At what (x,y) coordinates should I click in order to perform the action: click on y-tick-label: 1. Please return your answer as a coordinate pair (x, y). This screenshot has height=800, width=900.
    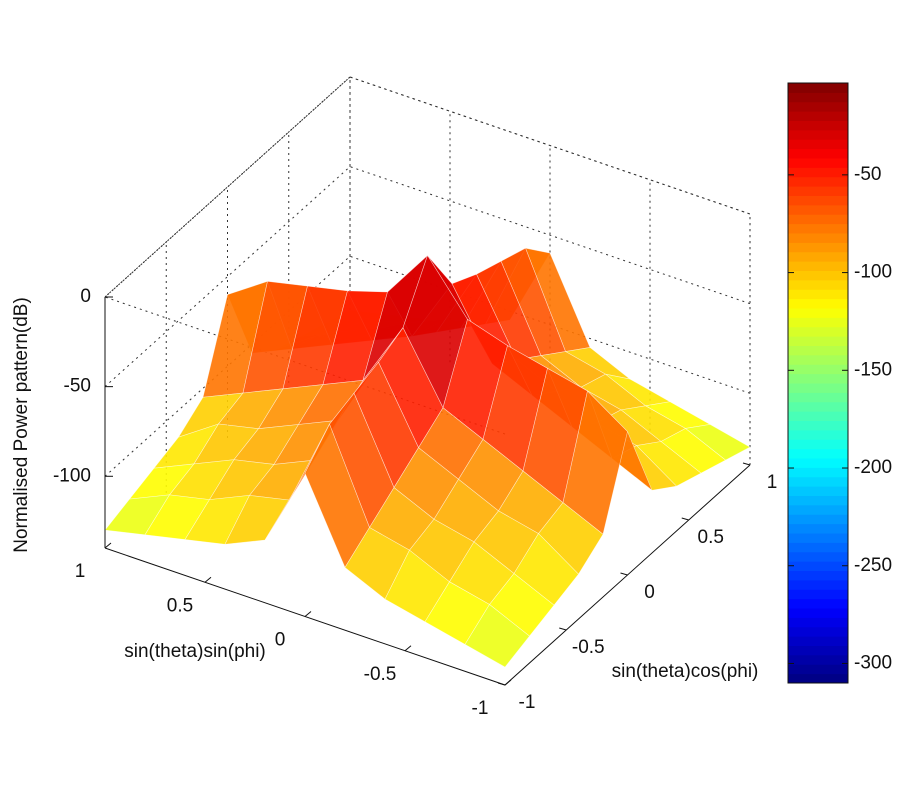
    Looking at the image, I should click on (772, 482).